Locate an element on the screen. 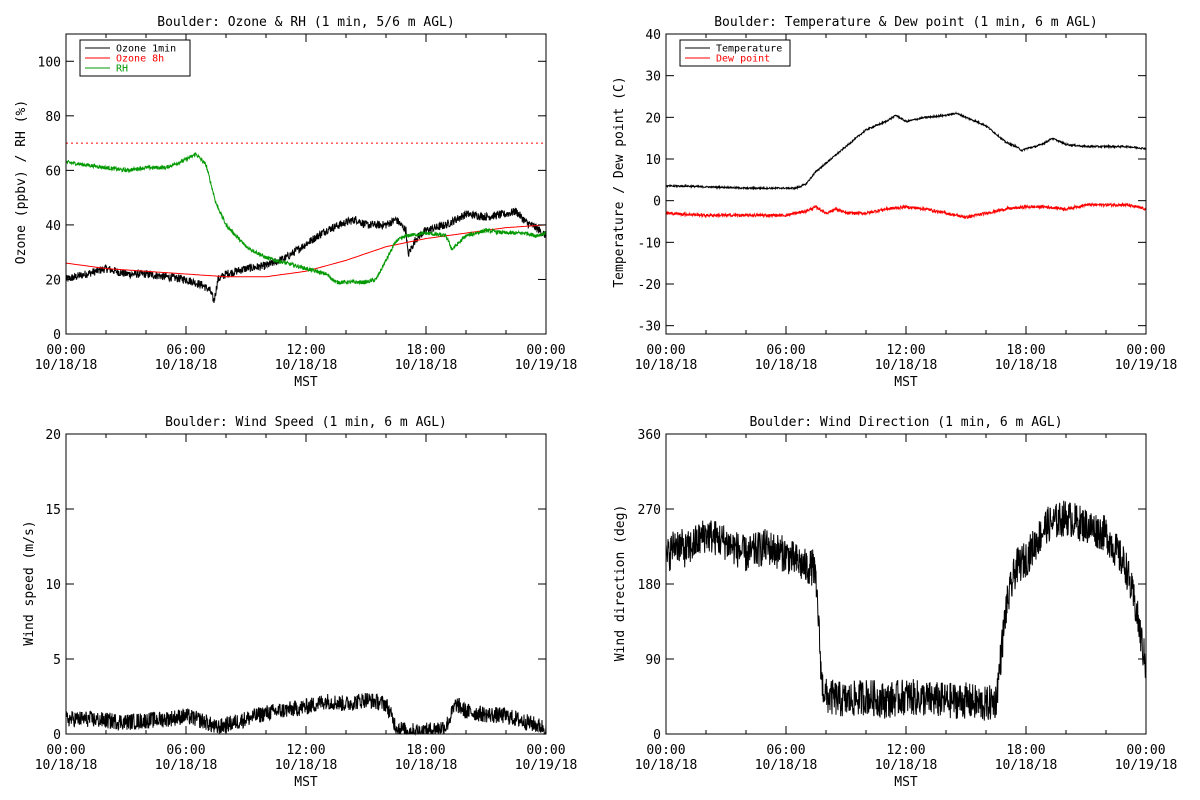 The height and width of the screenshot is (800, 1200). panel-title: Boulder: Ozone & RH (1 min, 5/6 m AGL) is located at coordinates (305, 22).